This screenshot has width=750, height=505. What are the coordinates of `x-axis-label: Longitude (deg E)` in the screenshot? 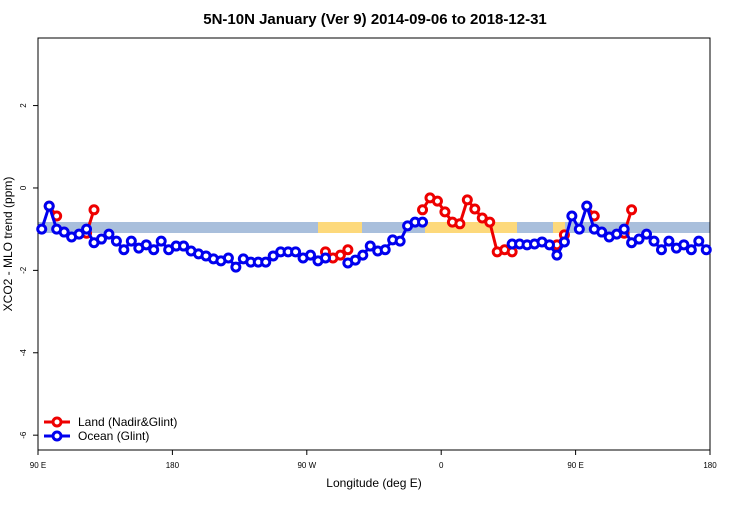 It's located at (373, 483).